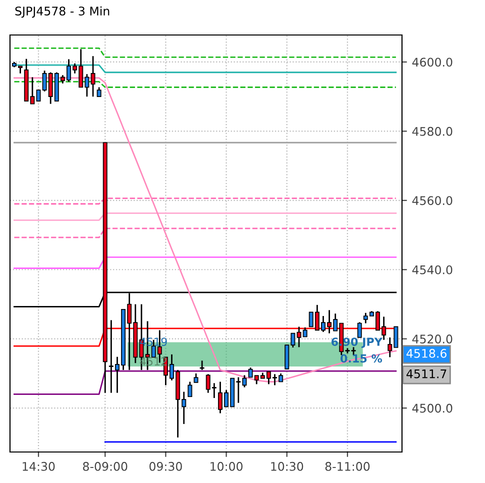 This screenshot has height=483, width=485. What do you see at coordinates (426, 374) in the screenshot?
I see `text: 4511.7` at bounding box center [426, 374].